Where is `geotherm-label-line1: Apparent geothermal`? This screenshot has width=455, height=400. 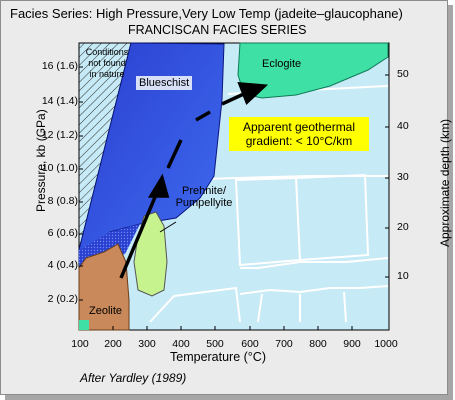 geotherm-label-line1: Apparent geothermal is located at coordinates (299, 127).